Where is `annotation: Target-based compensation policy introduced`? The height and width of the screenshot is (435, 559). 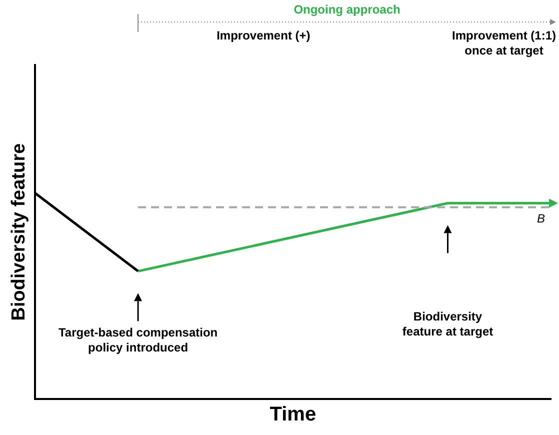
annotation: Target-based compensation policy introduced is located at coordinates (138, 339).